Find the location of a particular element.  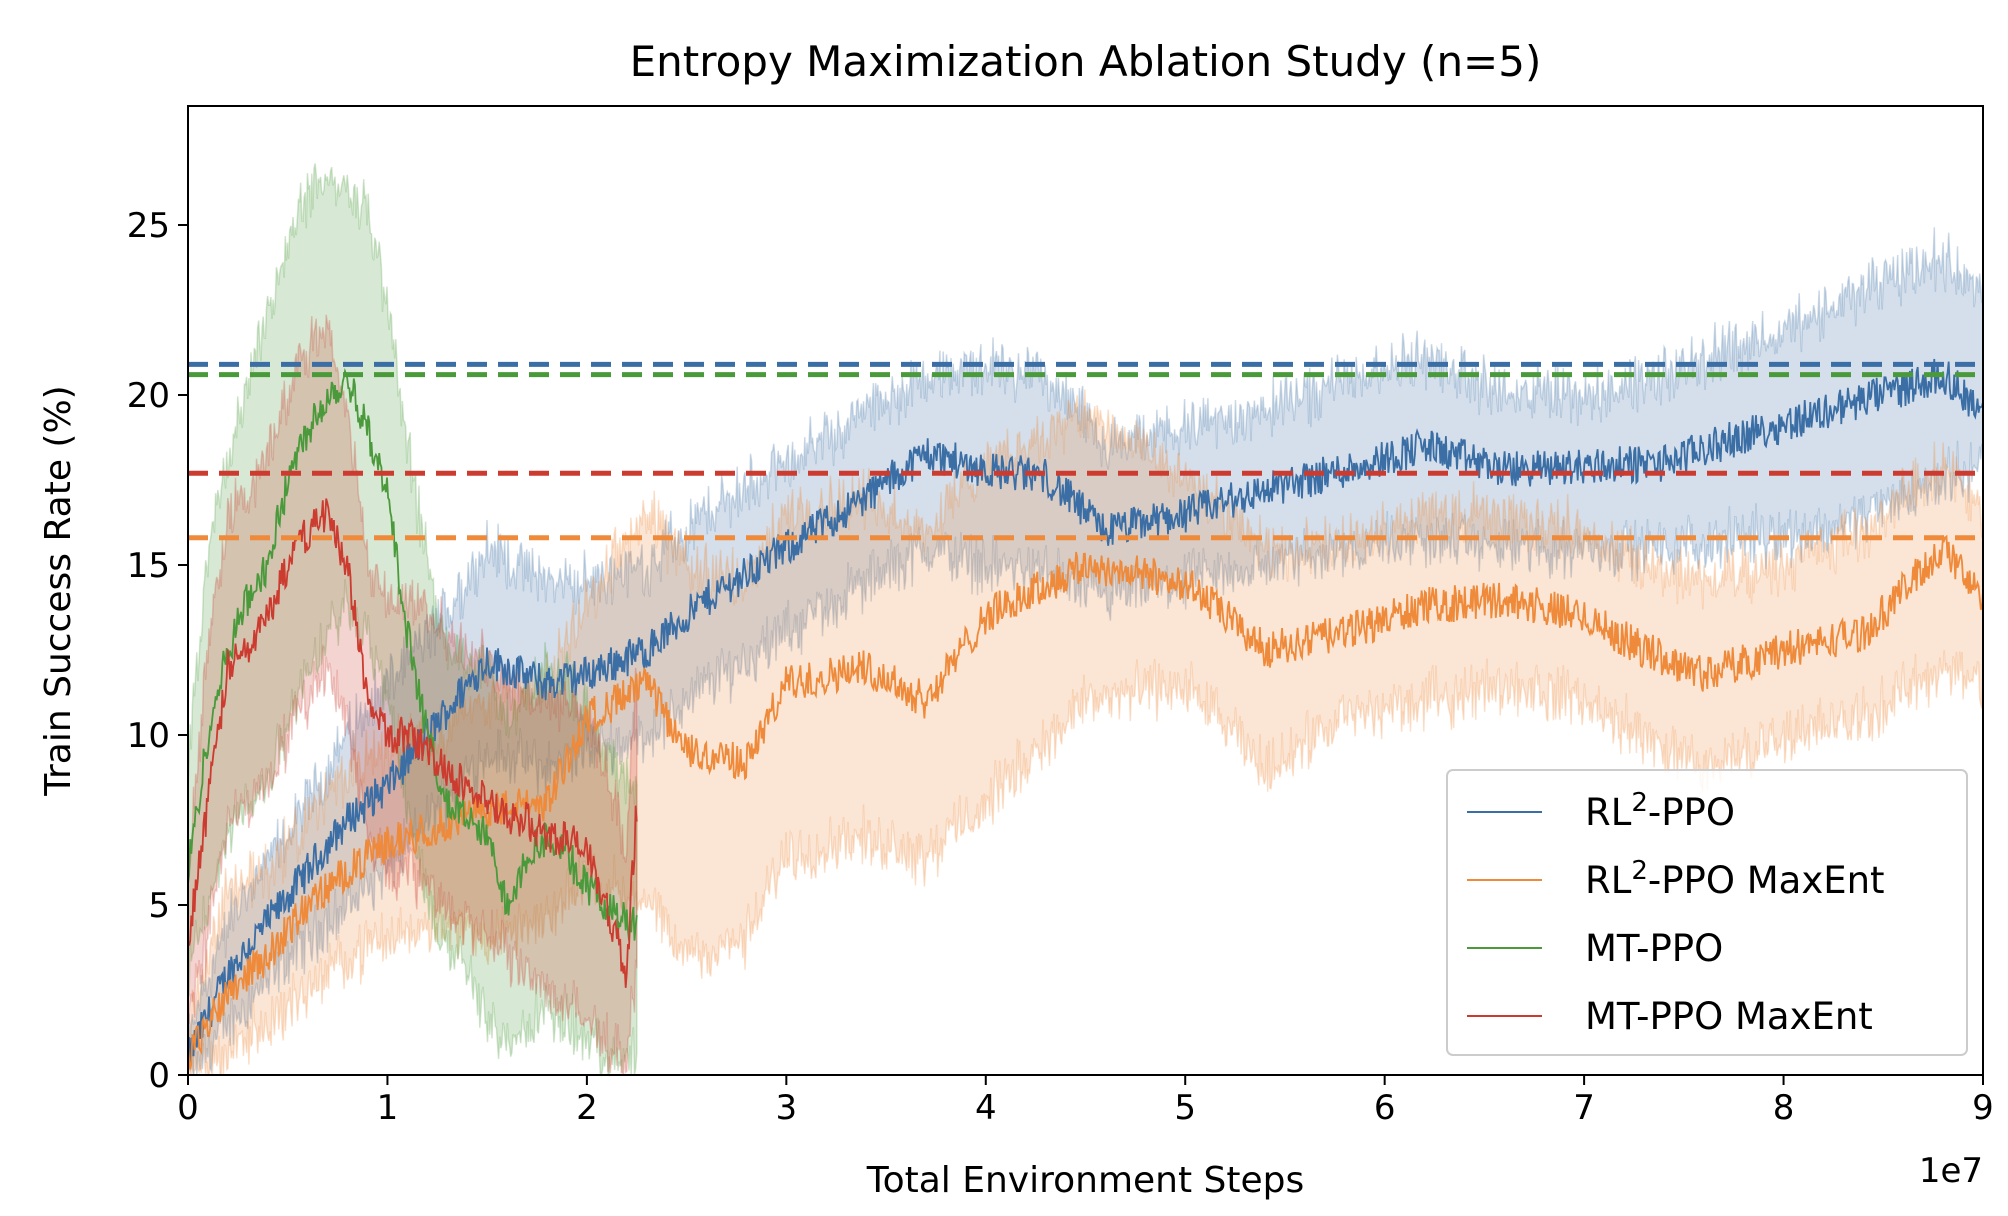

legend-label: RL2-PPO MaxEnt is located at coordinates (1735, 879).